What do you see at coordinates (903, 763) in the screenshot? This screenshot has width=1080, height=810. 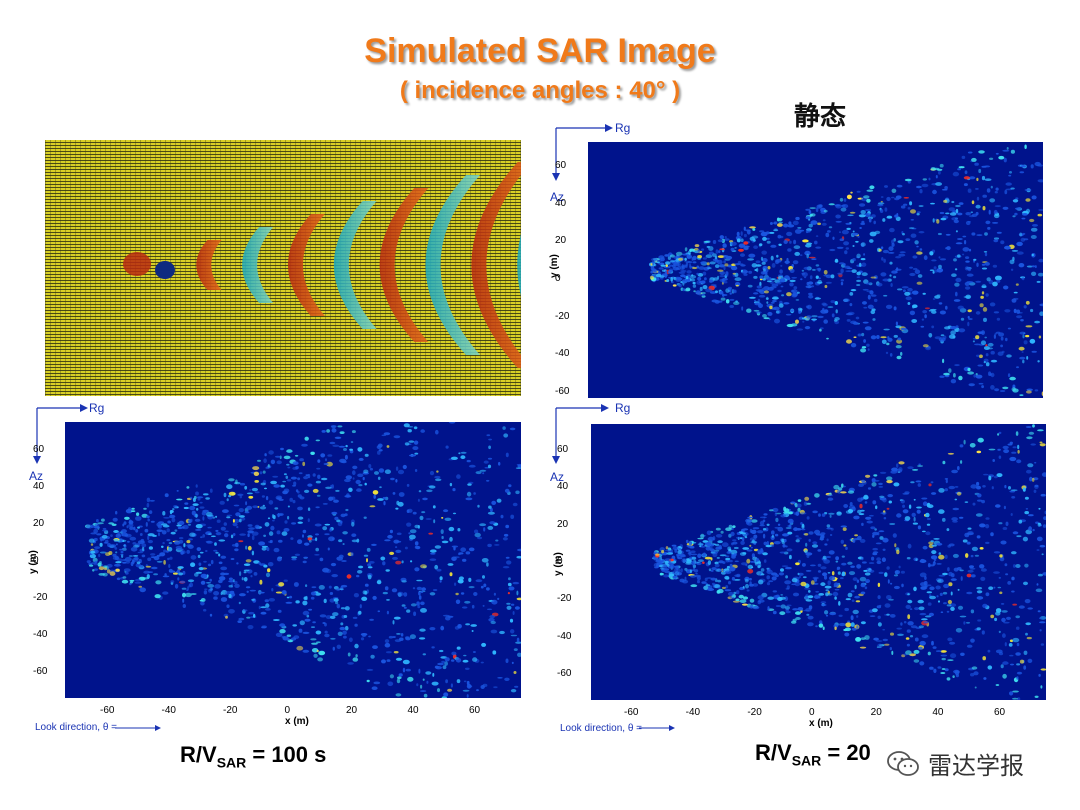 I see `wechat-icon` at bounding box center [903, 763].